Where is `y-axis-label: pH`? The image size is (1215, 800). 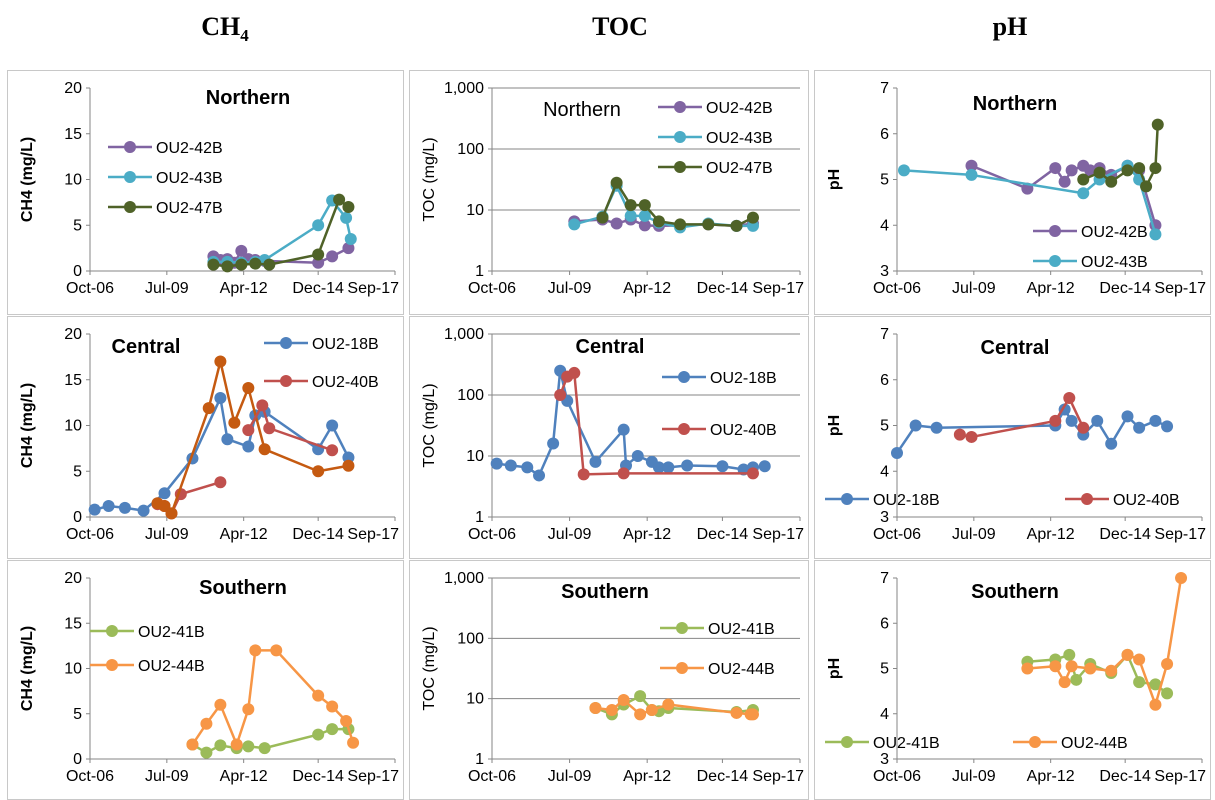
y-axis-label: pH is located at coordinates (834, 425).